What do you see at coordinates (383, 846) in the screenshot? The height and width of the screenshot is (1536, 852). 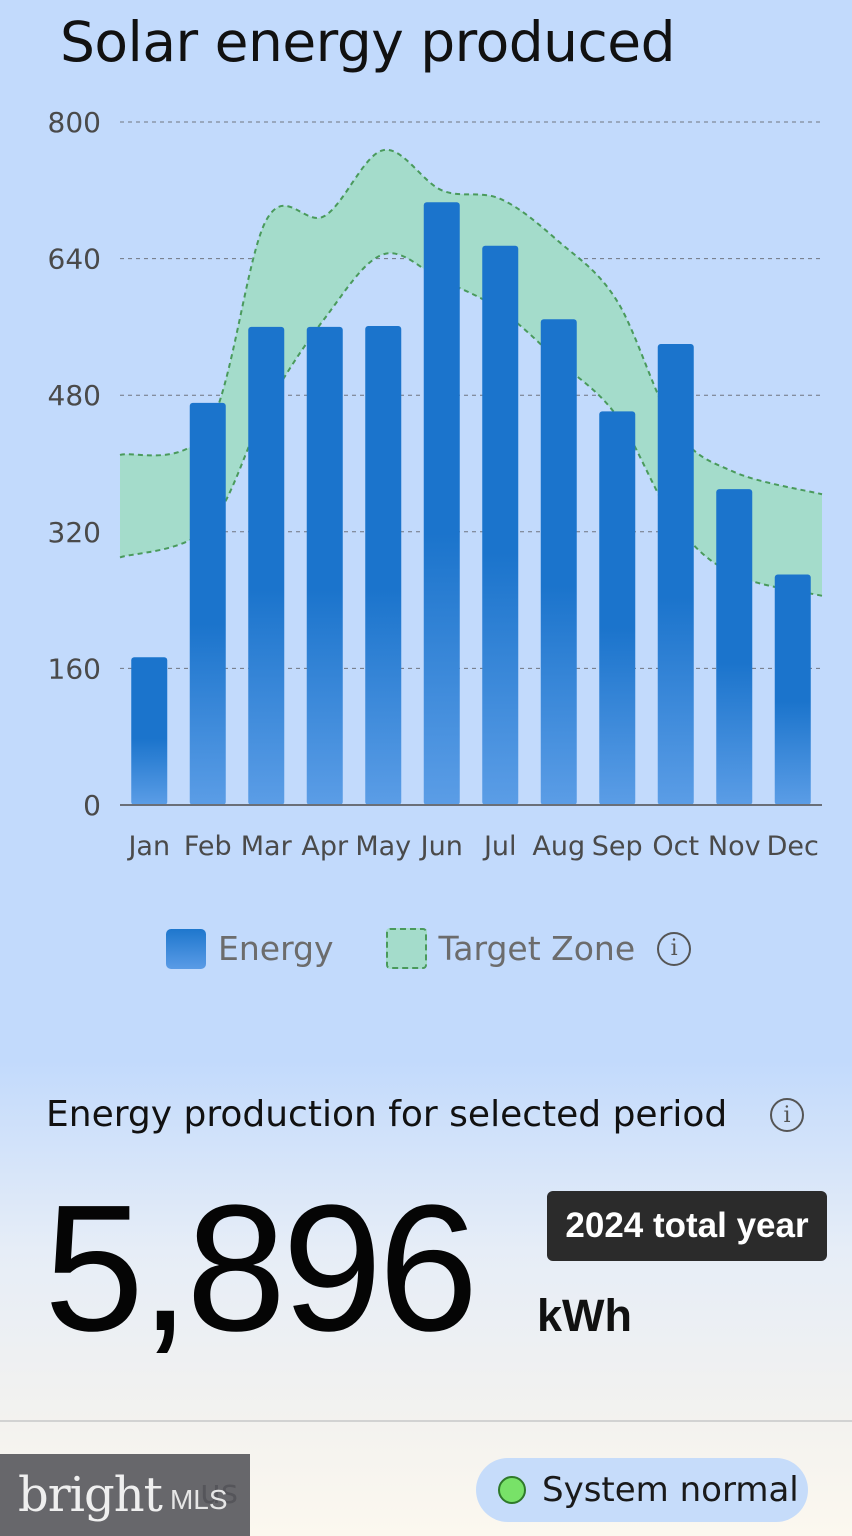 I see `x-tick-label: May` at bounding box center [383, 846].